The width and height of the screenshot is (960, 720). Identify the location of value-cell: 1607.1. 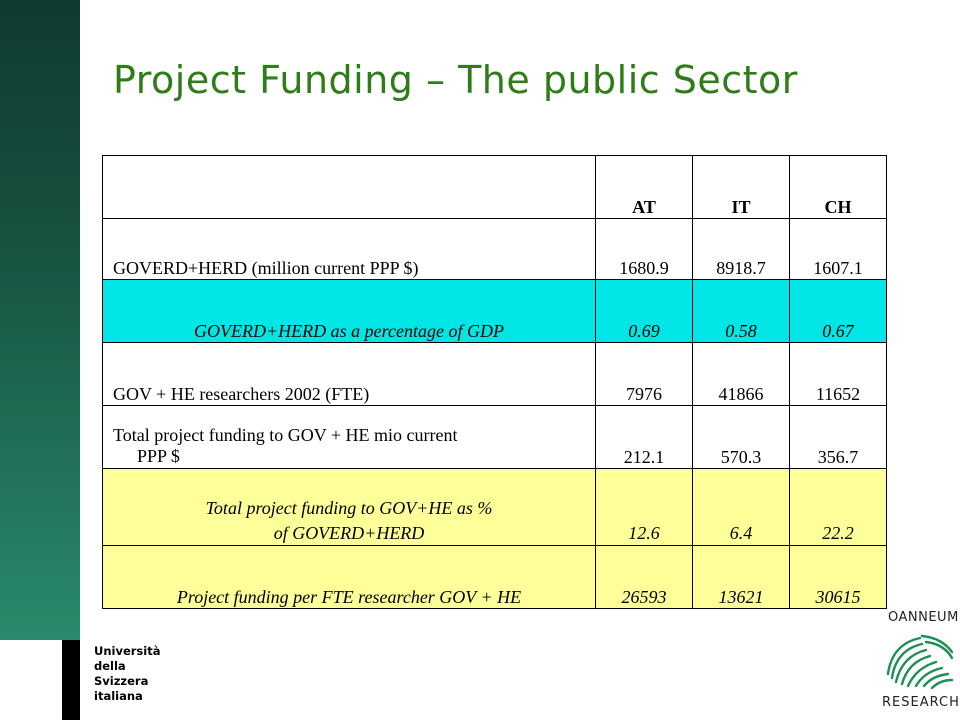
(838, 249).